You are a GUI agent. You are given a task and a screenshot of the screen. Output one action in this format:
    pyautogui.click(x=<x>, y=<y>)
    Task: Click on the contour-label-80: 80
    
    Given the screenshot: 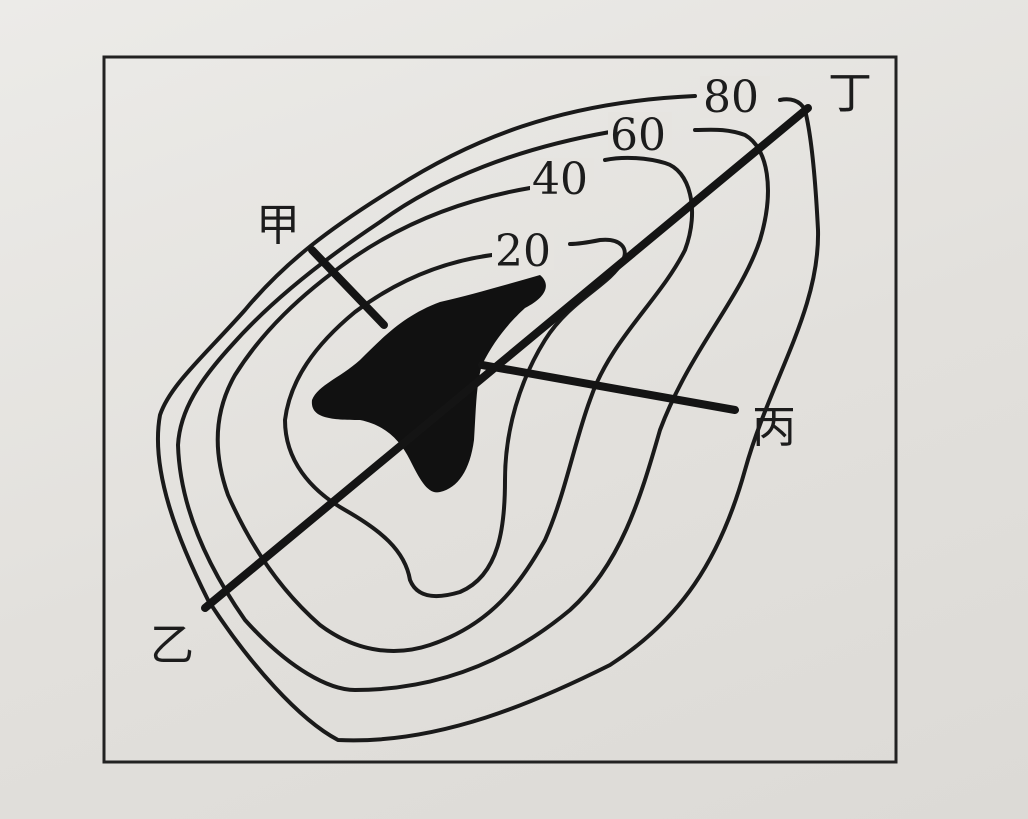 What is the action you would take?
    pyautogui.click(x=731, y=97)
    